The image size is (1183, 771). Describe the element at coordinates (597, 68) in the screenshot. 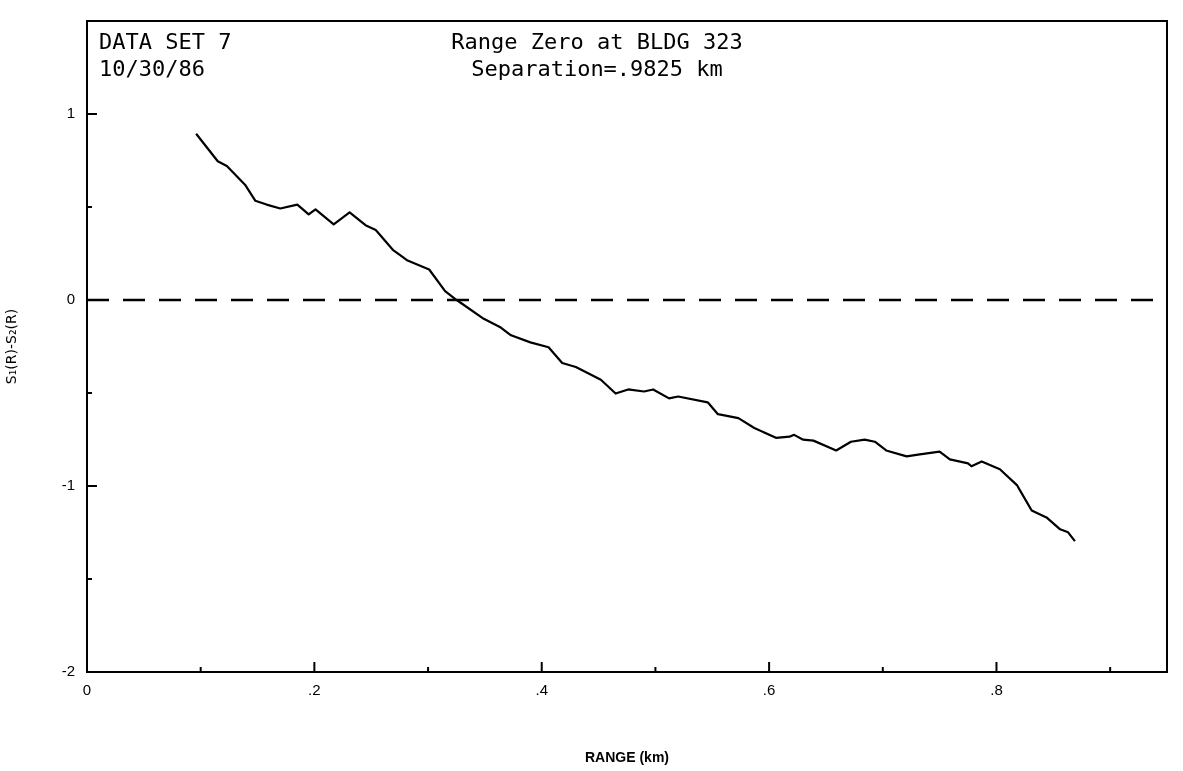

I see `text: Separation=.9825 km` at that location.